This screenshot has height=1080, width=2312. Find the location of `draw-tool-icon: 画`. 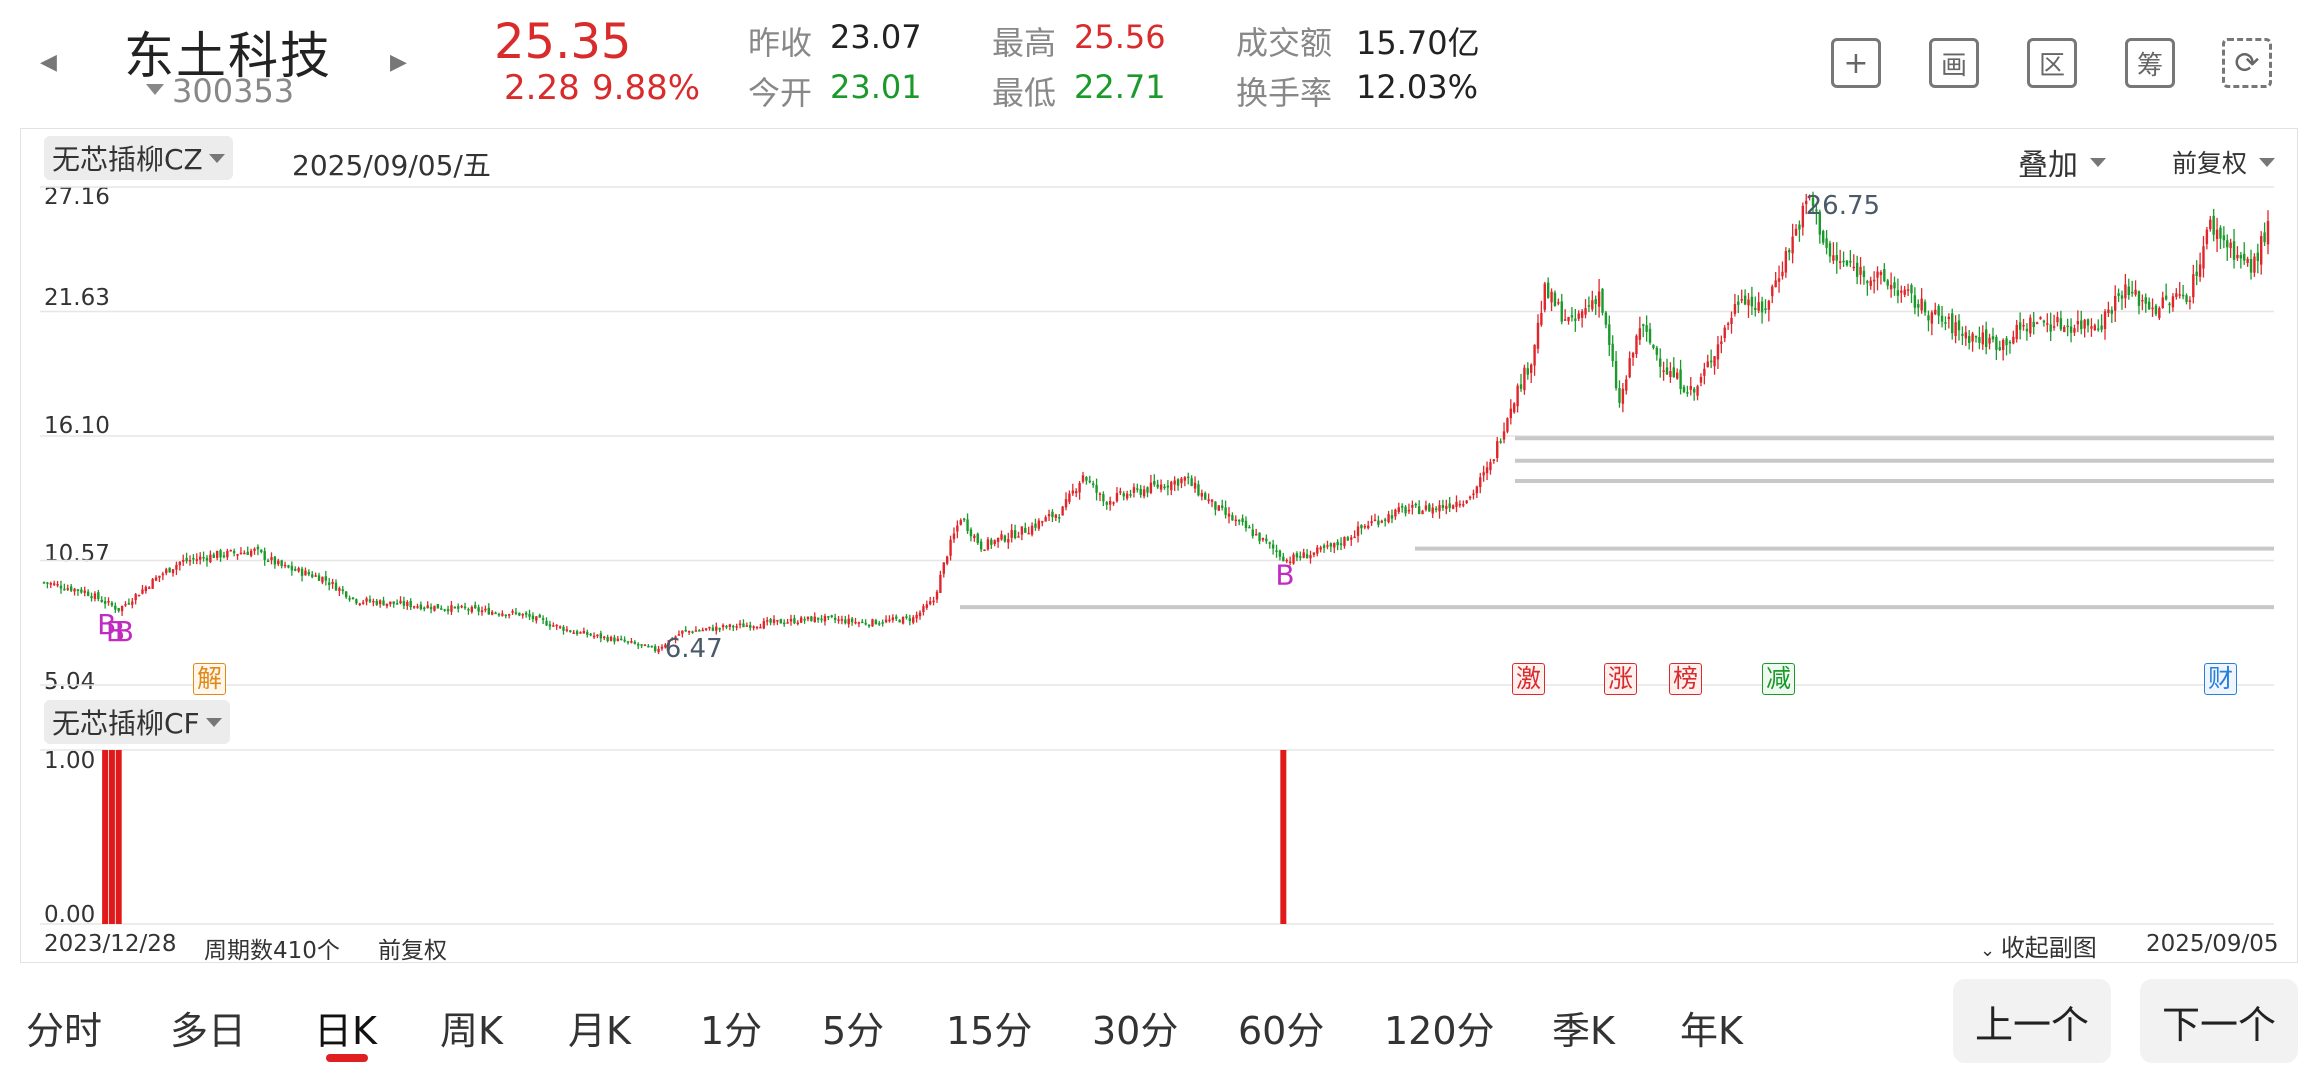

draw-tool-icon: 画 is located at coordinates (1954, 63).